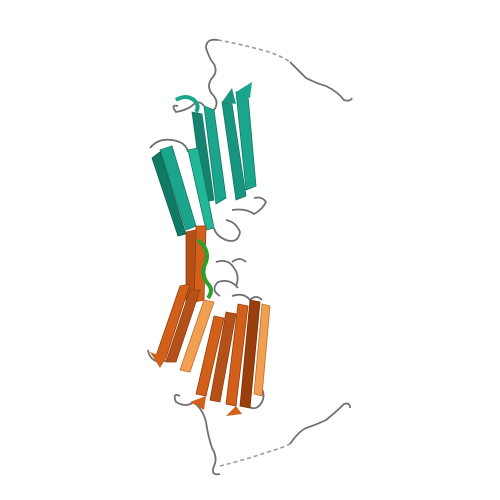  What do you see at coordinates (273, 439) in the screenshot?
I see `bottom-disordered-tail` at bounding box center [273, 439].